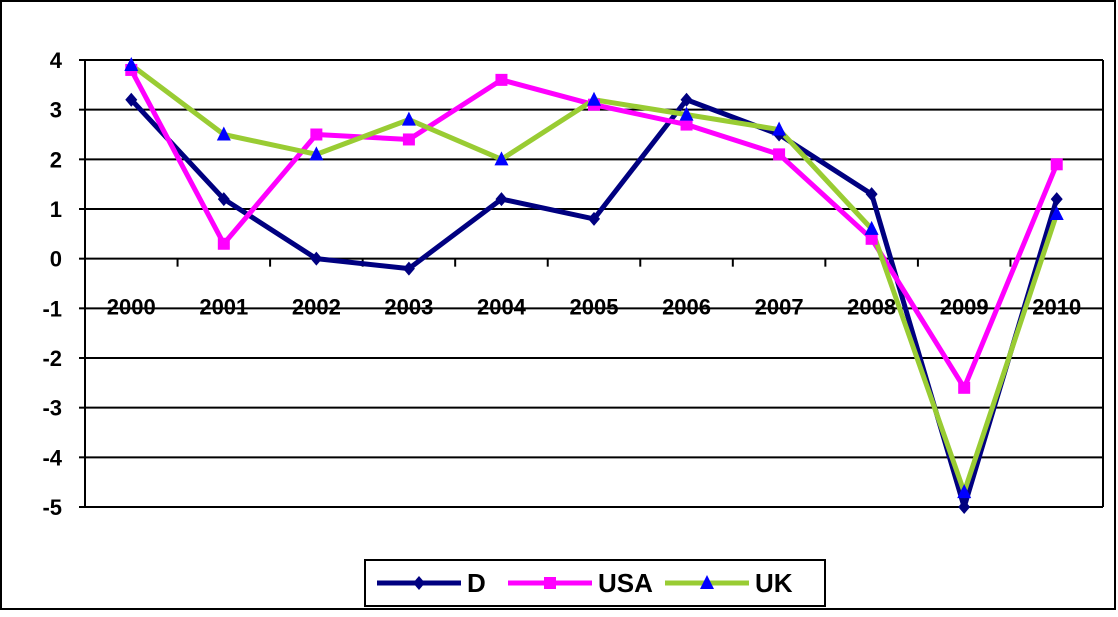 The image size is (1118, 617). What do you see at coordinates (56, 259) in the screenshot?
I see `y-tick-label: 0` at bounding box center [56, 259].